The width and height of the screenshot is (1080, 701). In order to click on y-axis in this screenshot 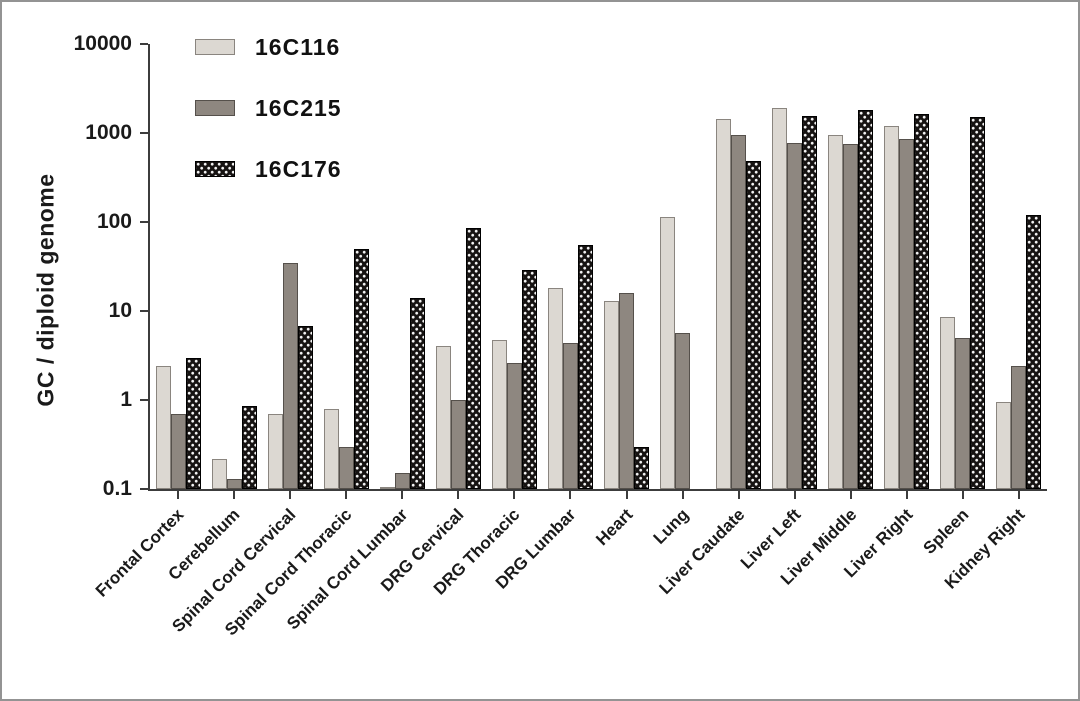, I will do `click(149, 267)`.